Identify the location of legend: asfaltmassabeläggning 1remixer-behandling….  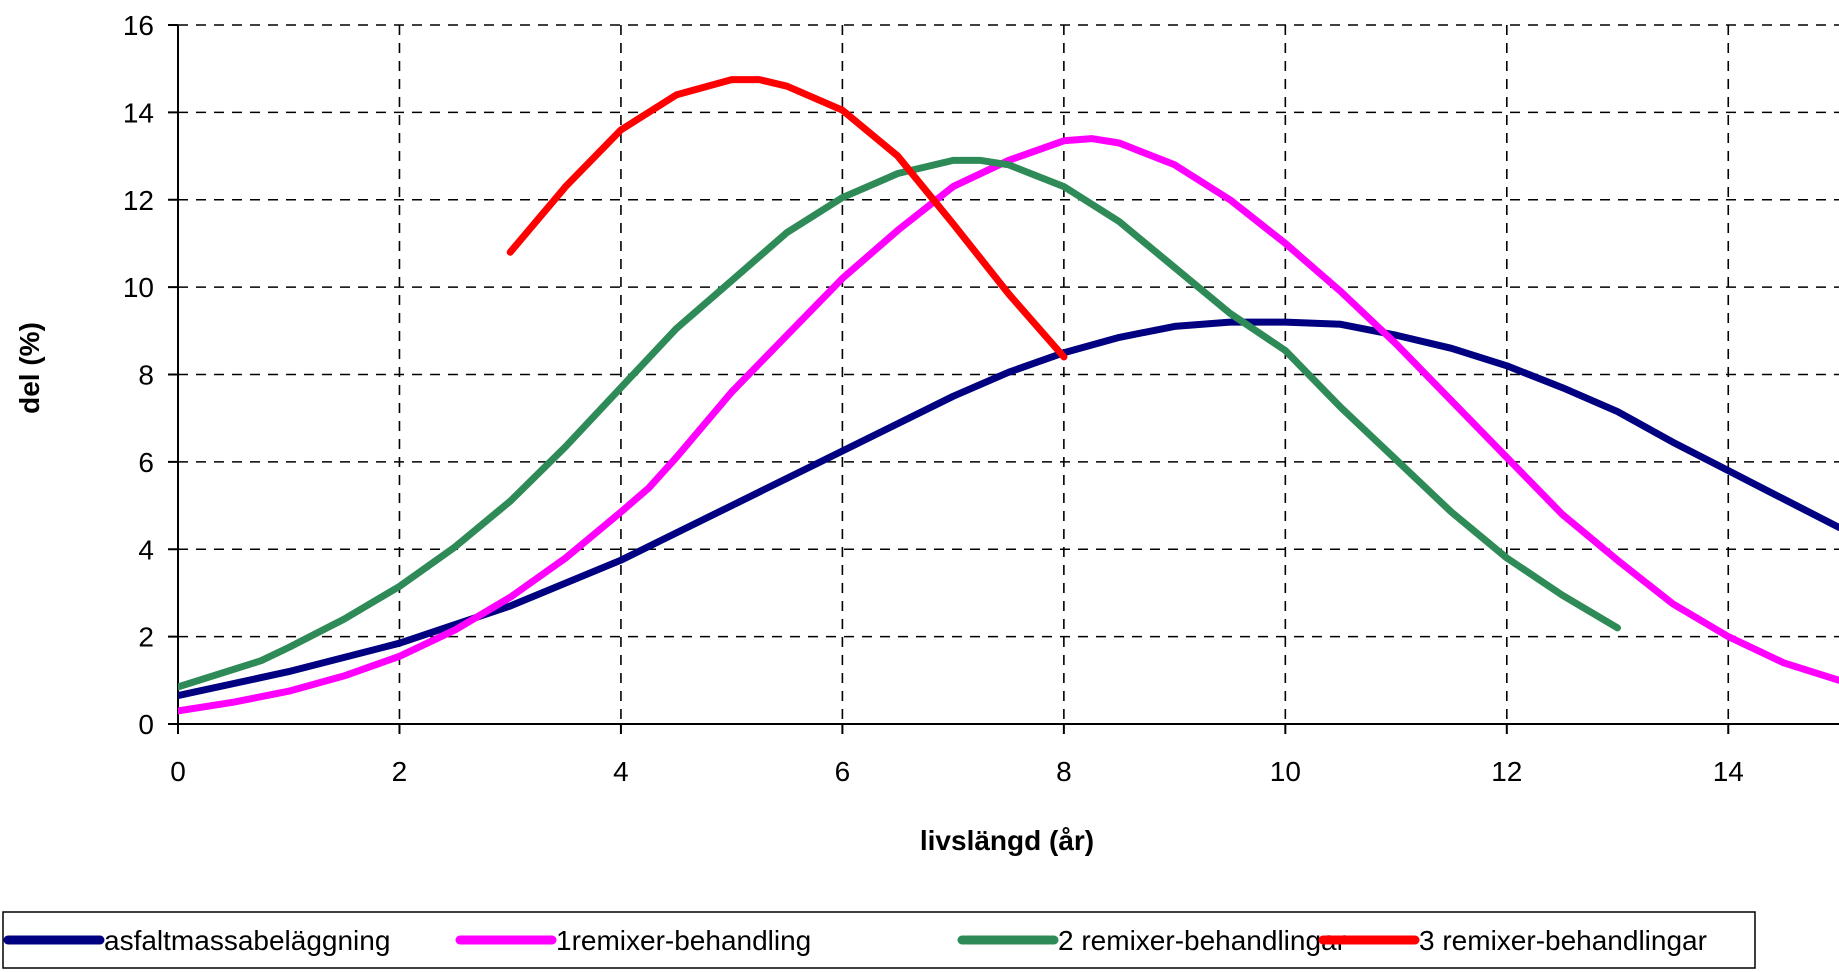
(879, 940).